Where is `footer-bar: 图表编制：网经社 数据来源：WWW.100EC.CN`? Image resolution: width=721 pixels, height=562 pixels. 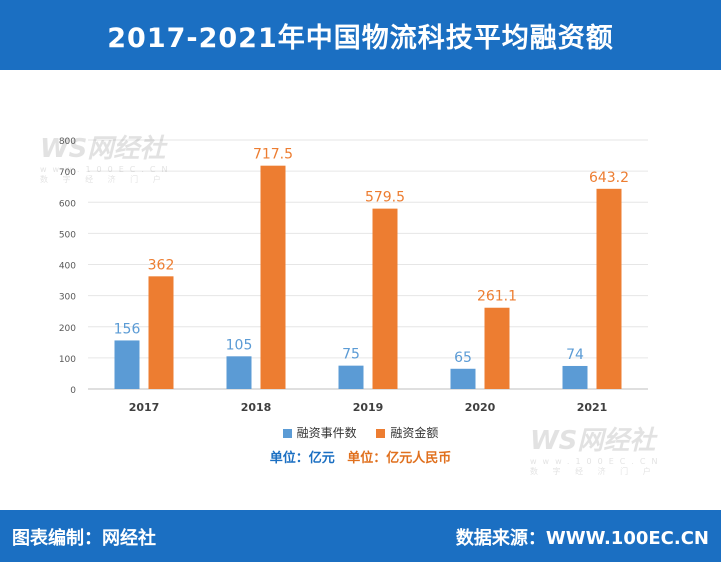 footer-bar: 图表编制：网经社 数据来源：WWW.100EC.CN is located at coordinates (360, 536).